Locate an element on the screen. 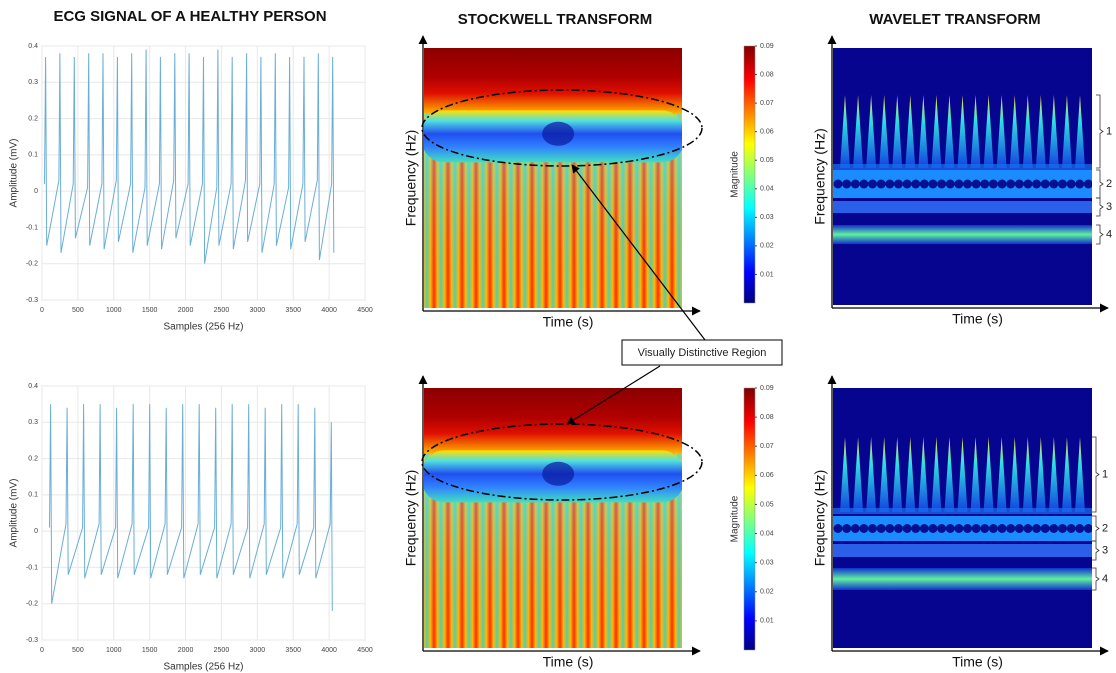 The image size is (1116, 673). colorbar-tick-label: 0.04 is located at coordinates (767, 533).